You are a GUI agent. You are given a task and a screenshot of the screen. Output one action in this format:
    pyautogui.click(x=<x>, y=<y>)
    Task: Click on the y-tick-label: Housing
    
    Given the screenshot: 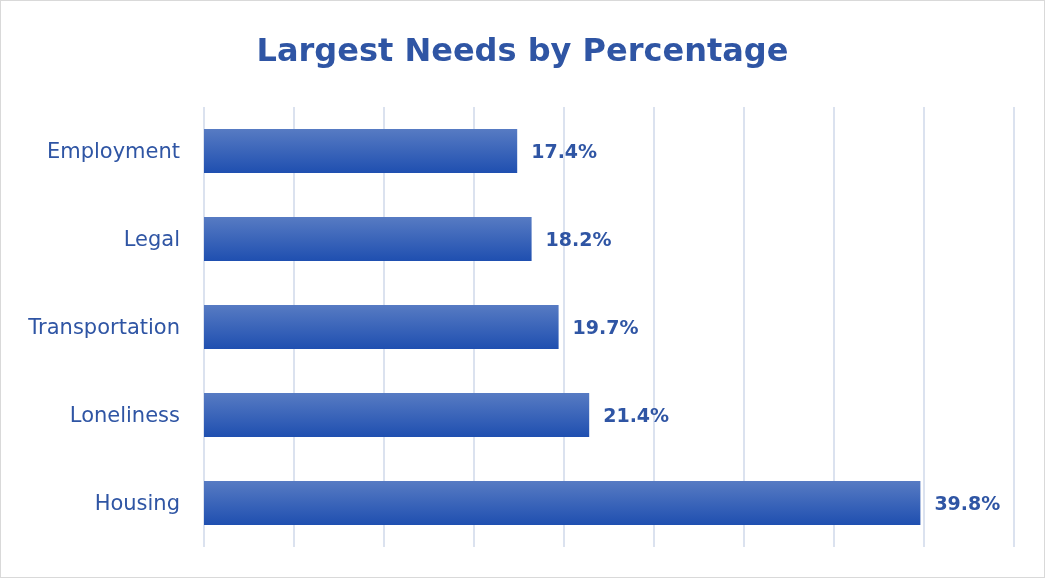 What is the action you would take?
    pyautogui.click(x=137, y=503)
    